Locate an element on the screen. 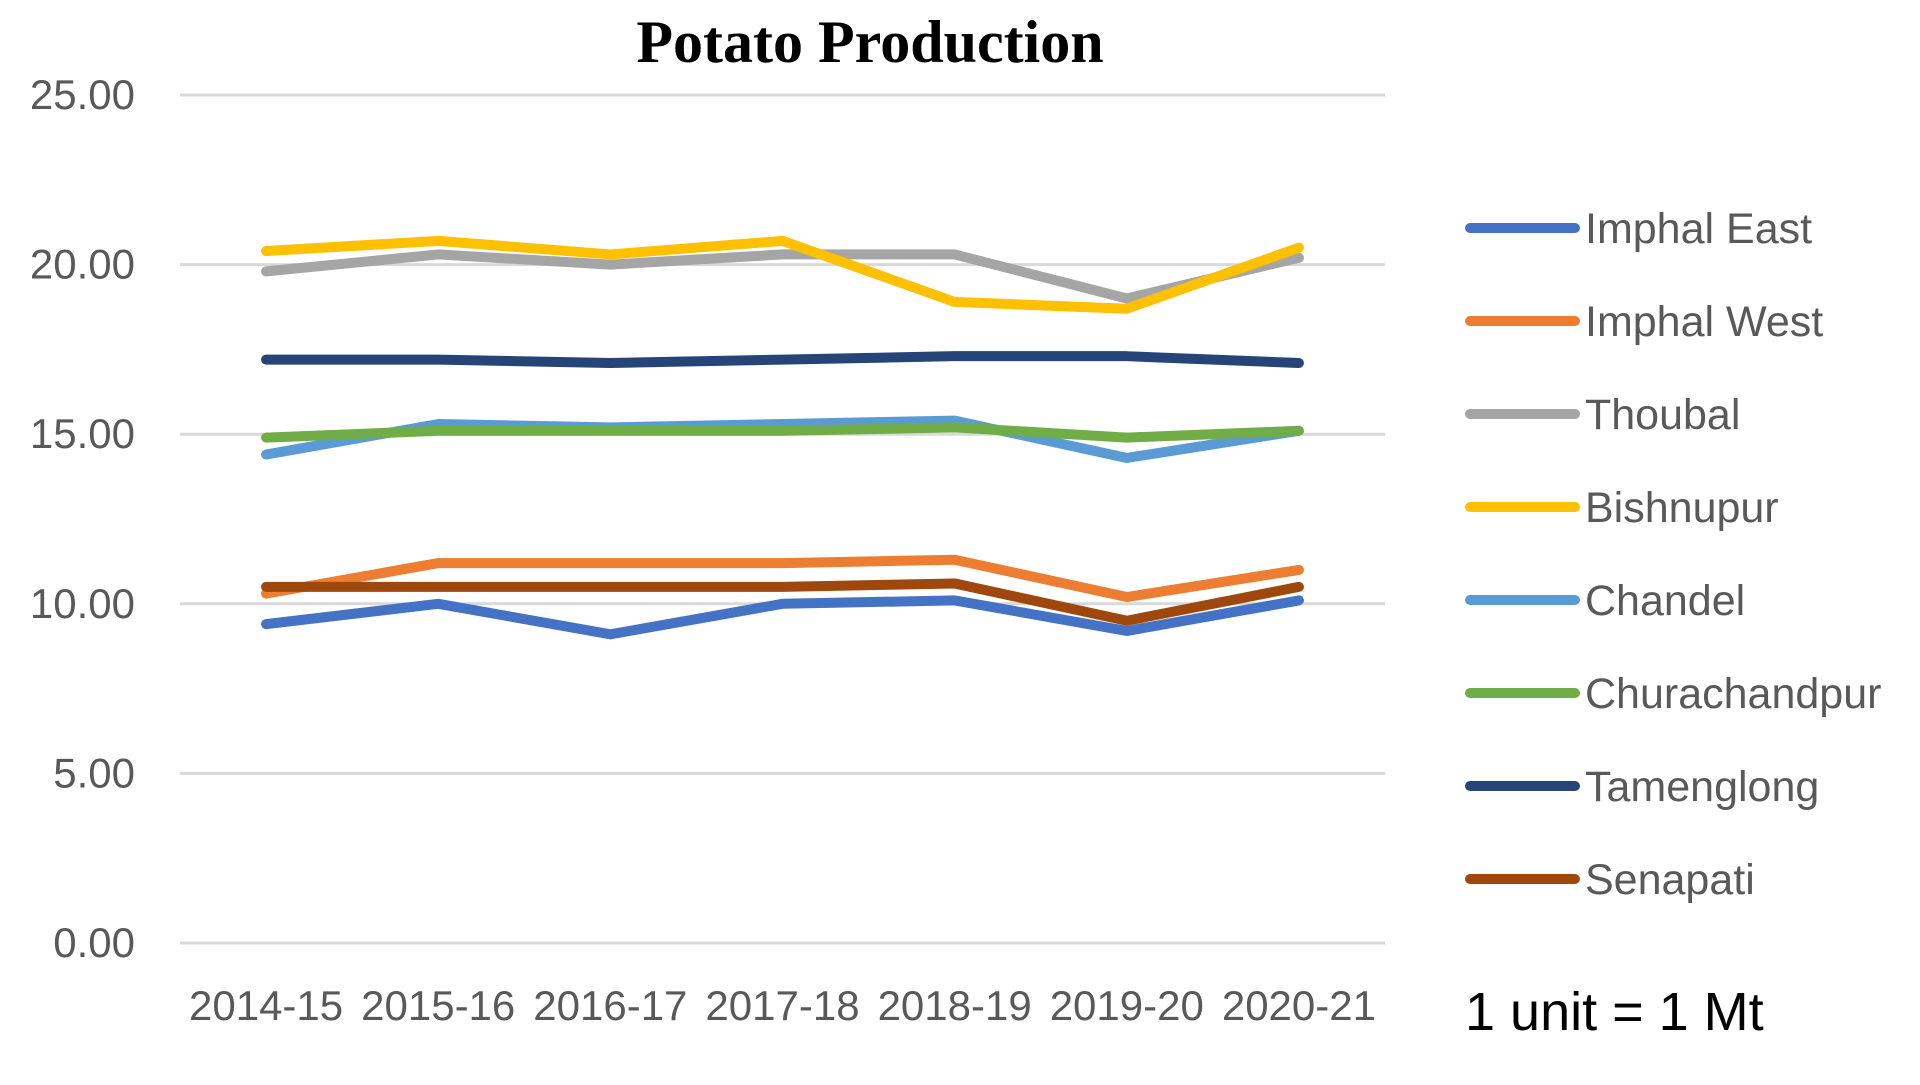  y-tick-label: 15.00 is located at coordinates (82, 433).